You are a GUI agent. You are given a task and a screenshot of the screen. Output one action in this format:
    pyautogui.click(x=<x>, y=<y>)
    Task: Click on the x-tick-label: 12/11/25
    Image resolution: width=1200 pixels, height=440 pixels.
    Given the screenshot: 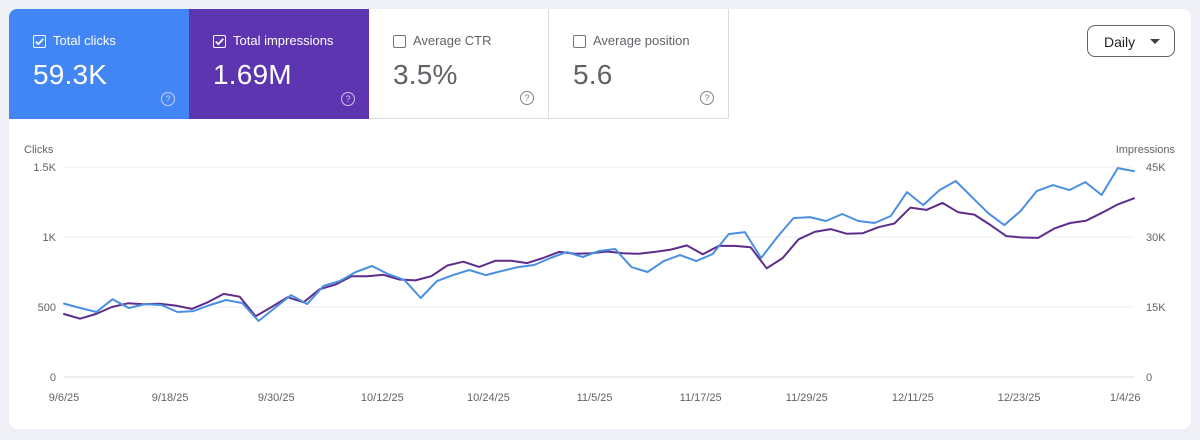 What is the action you would take?
    pyautogui.click(x=913, y=398)
    